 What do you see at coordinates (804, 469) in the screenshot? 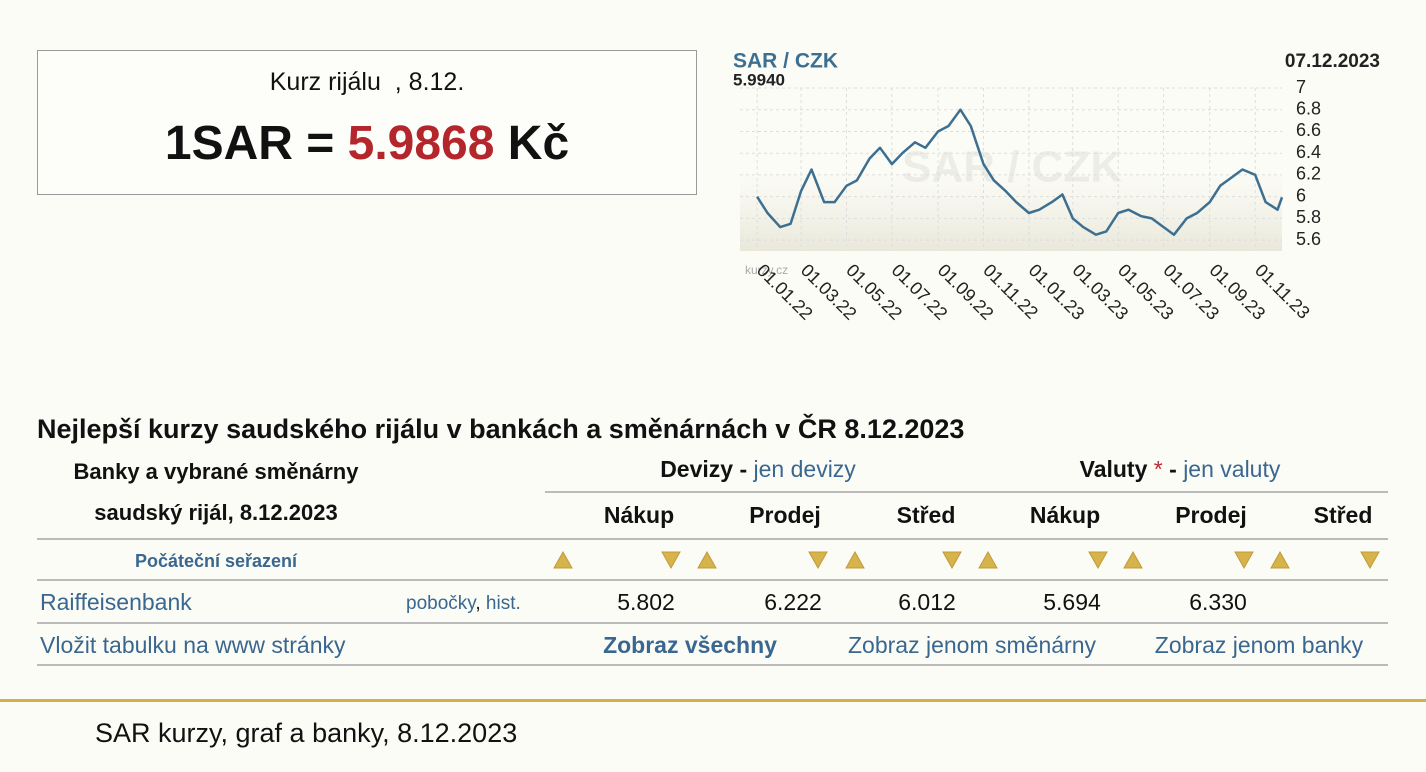
I see `link: jen devizy` at bounding box center [804, 469].